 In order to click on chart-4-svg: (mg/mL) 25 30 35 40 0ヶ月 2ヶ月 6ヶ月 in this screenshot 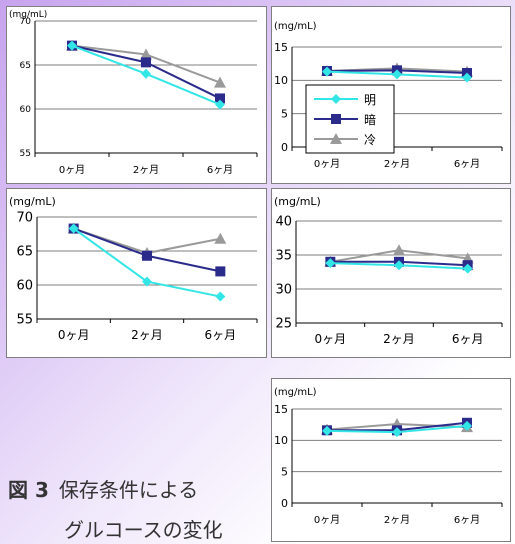, I will do `click(388, 270)`.